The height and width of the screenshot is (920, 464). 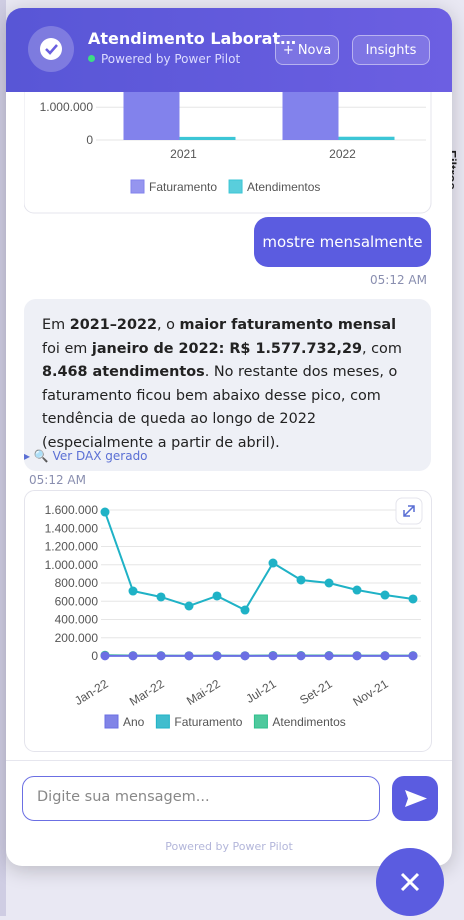 What do you see at coordinates (342, 242) in the screenshot?
I see `user-bubble: mostre mensalmente` at bounding box center [342, 242].